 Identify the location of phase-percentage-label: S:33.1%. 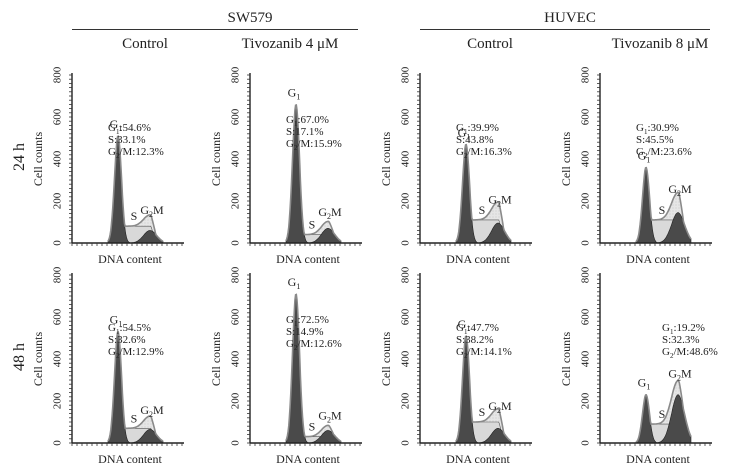
(127, 140).